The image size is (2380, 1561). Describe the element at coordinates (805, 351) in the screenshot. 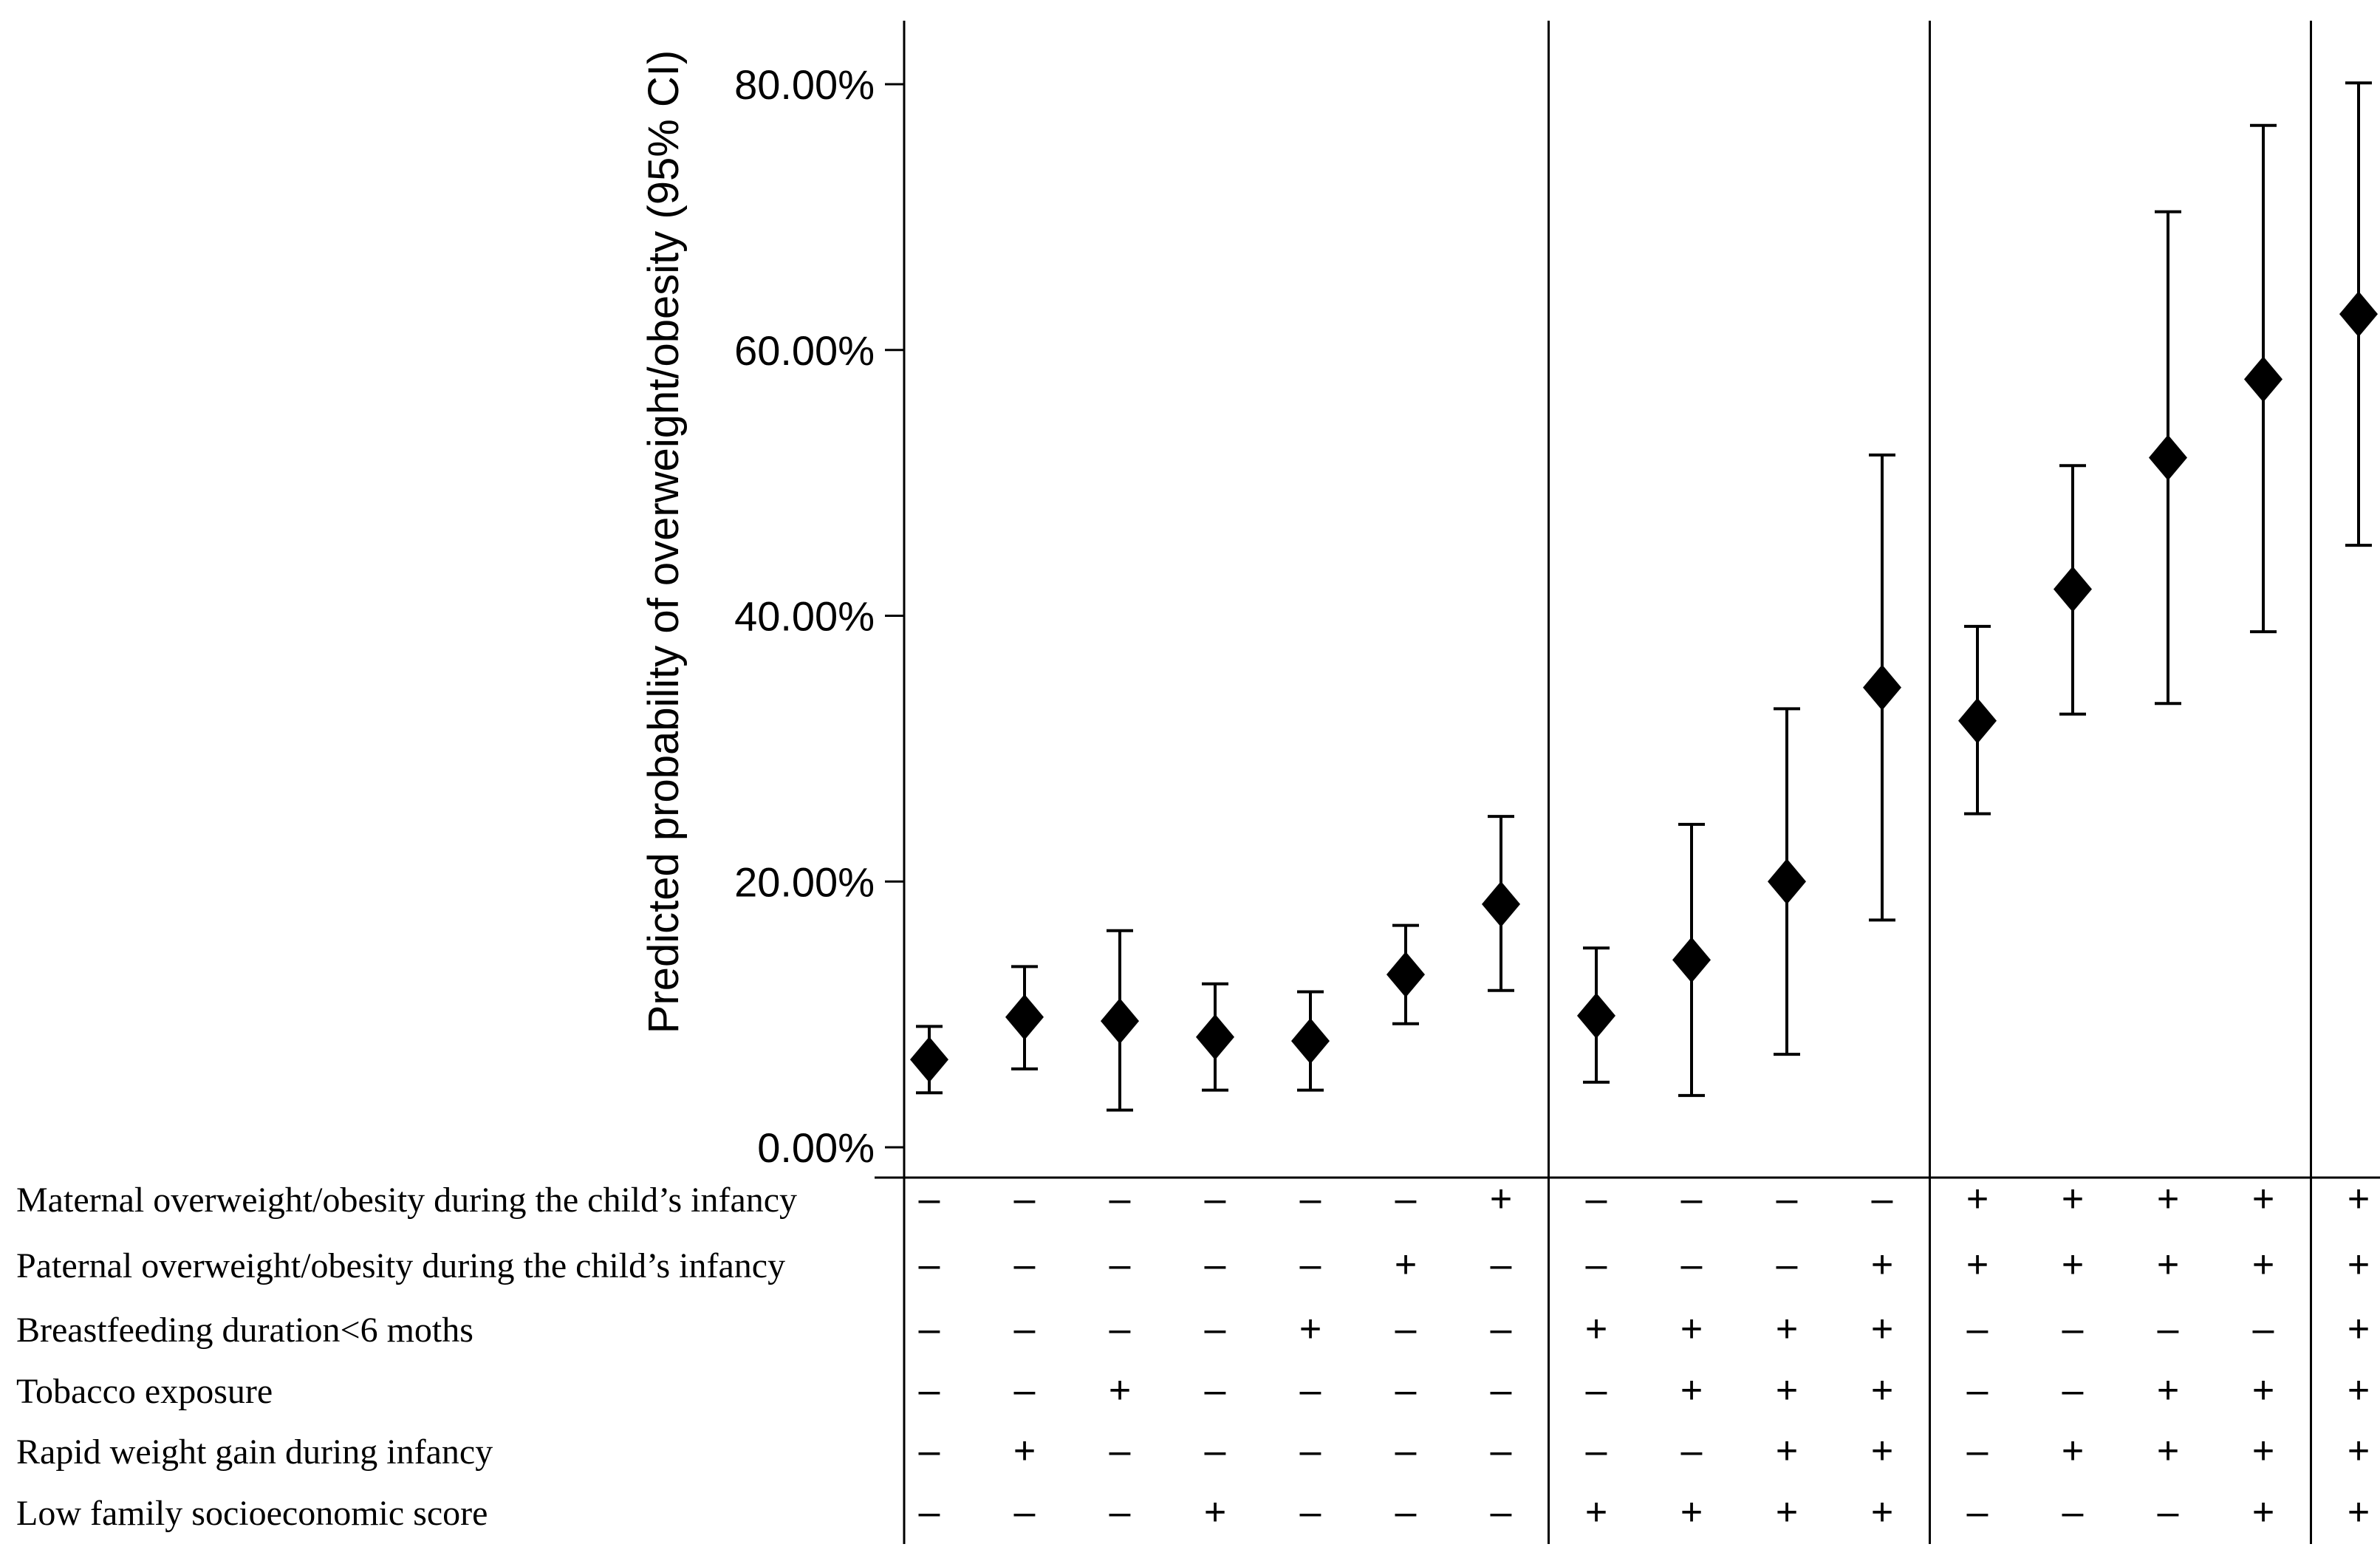

I see `y-tick-label: 60.00%` at that location.